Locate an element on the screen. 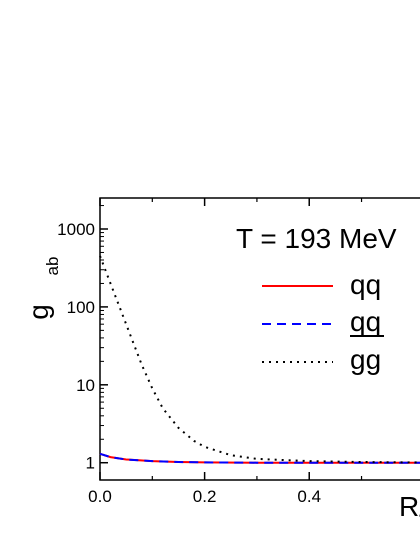 The image size is (420, 543). y-tick-label: 10 is located at coordinates (85, 385).